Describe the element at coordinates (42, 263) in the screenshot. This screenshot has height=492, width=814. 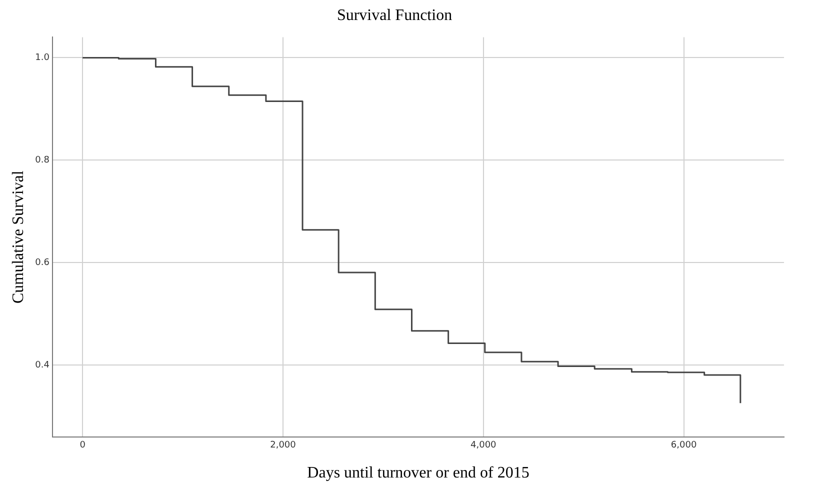
I see `y-tick-label: 0.6` at that location.